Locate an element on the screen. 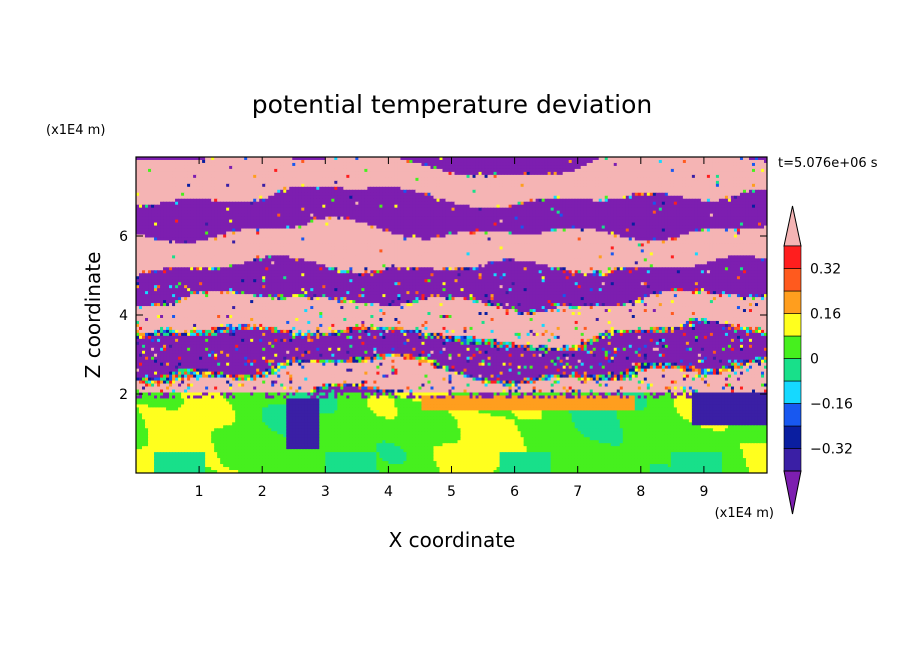 The width and height of the screenshot is (904, 654). x-tick-label: 9 is located at coordinates (703, 492).